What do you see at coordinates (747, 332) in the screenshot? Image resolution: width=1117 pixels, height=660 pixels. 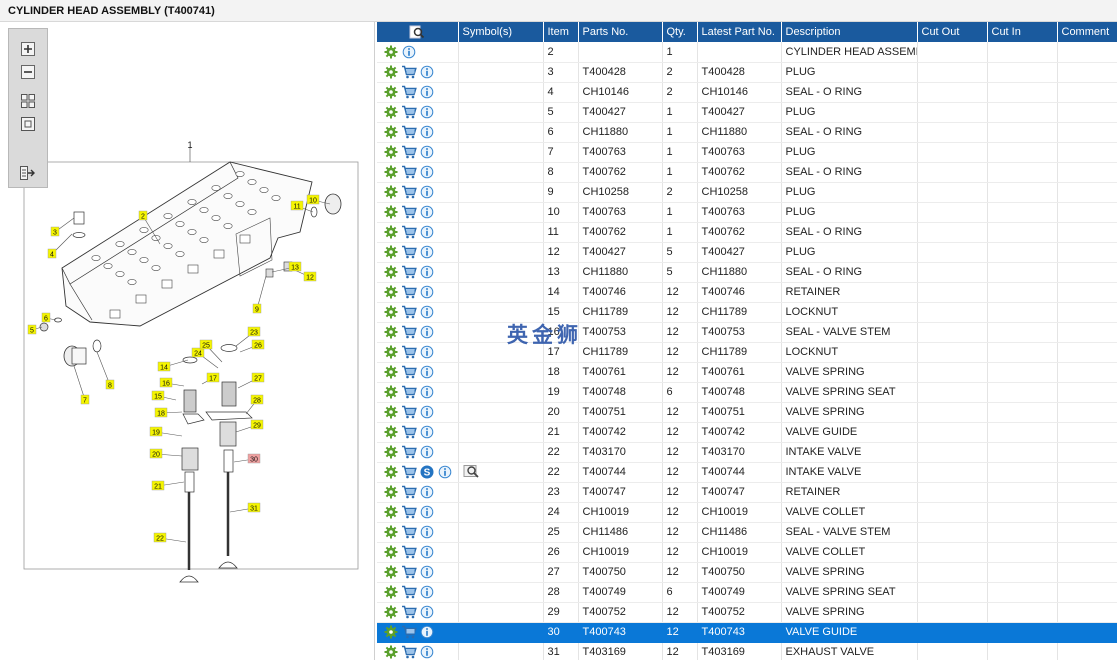 I see `table-row: 16 T400753 12 T400753 SEAL - VALVE STEM` at bounding box center [747, 332].